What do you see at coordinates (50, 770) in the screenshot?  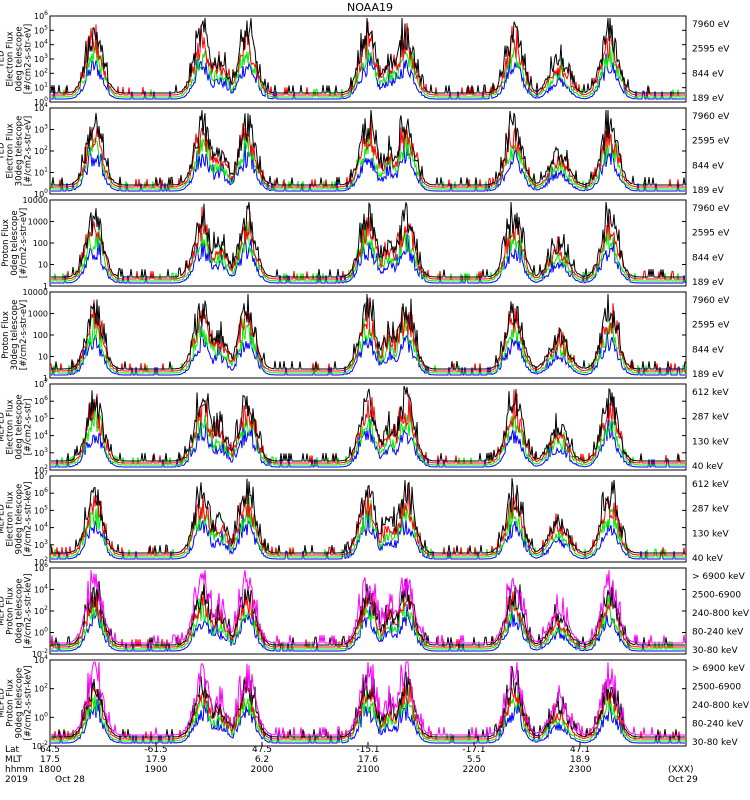 I see `x-hhmm-label: 1800` at bounding box center [50, 770].